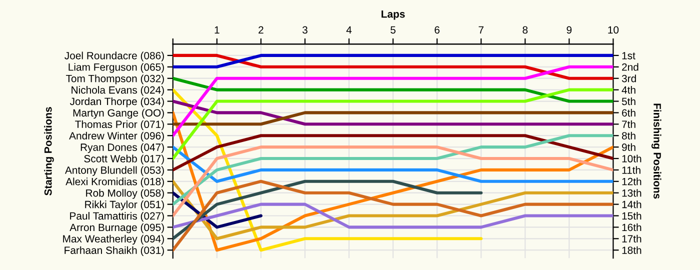  What do you see at coordinates (117, 217) in the screenshot?
I see `series-label: Paul Tamattiris (027)` at bounding box center [117, 217].